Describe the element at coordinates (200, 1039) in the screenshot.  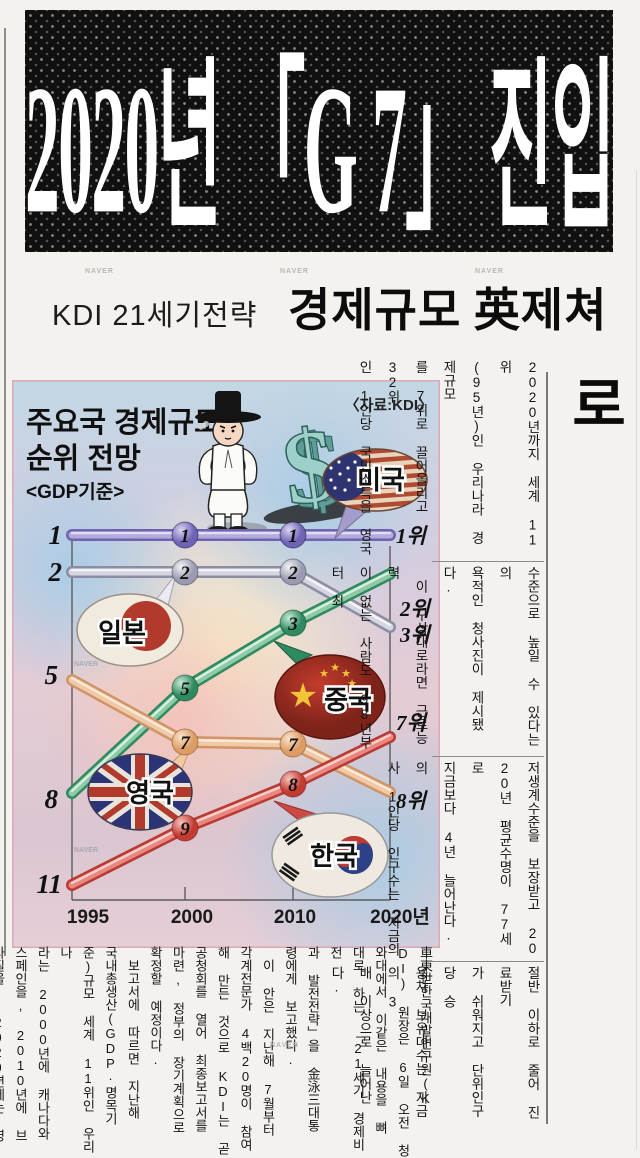
I see `article-column: 공청회를 열어 최종보고서를` at that location.